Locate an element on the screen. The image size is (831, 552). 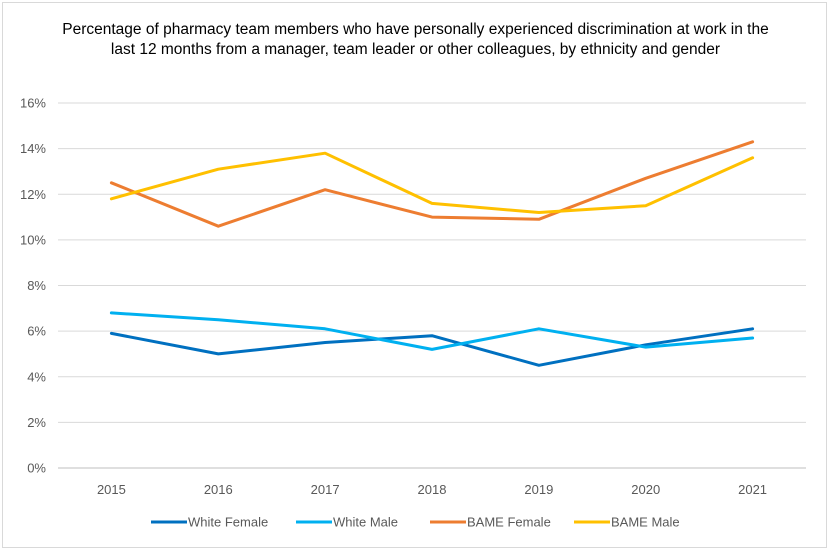
legend-label: BAME Male is located at coordinates (645, 522).